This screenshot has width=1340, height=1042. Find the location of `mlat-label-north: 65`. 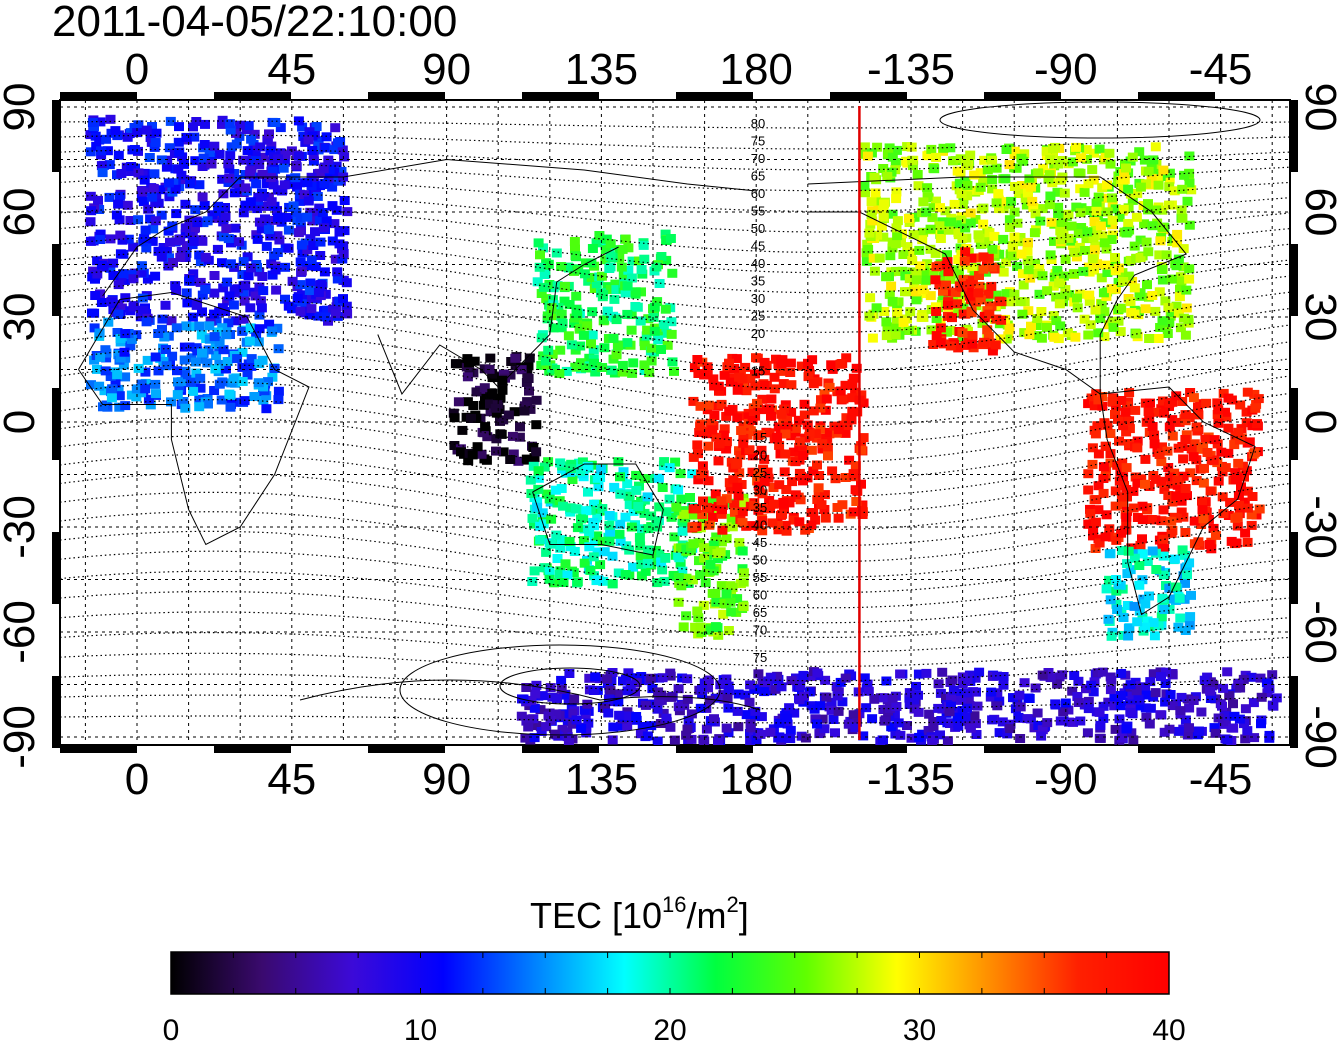

mlat-label-north: 65 is located at coordinates (758, 176).